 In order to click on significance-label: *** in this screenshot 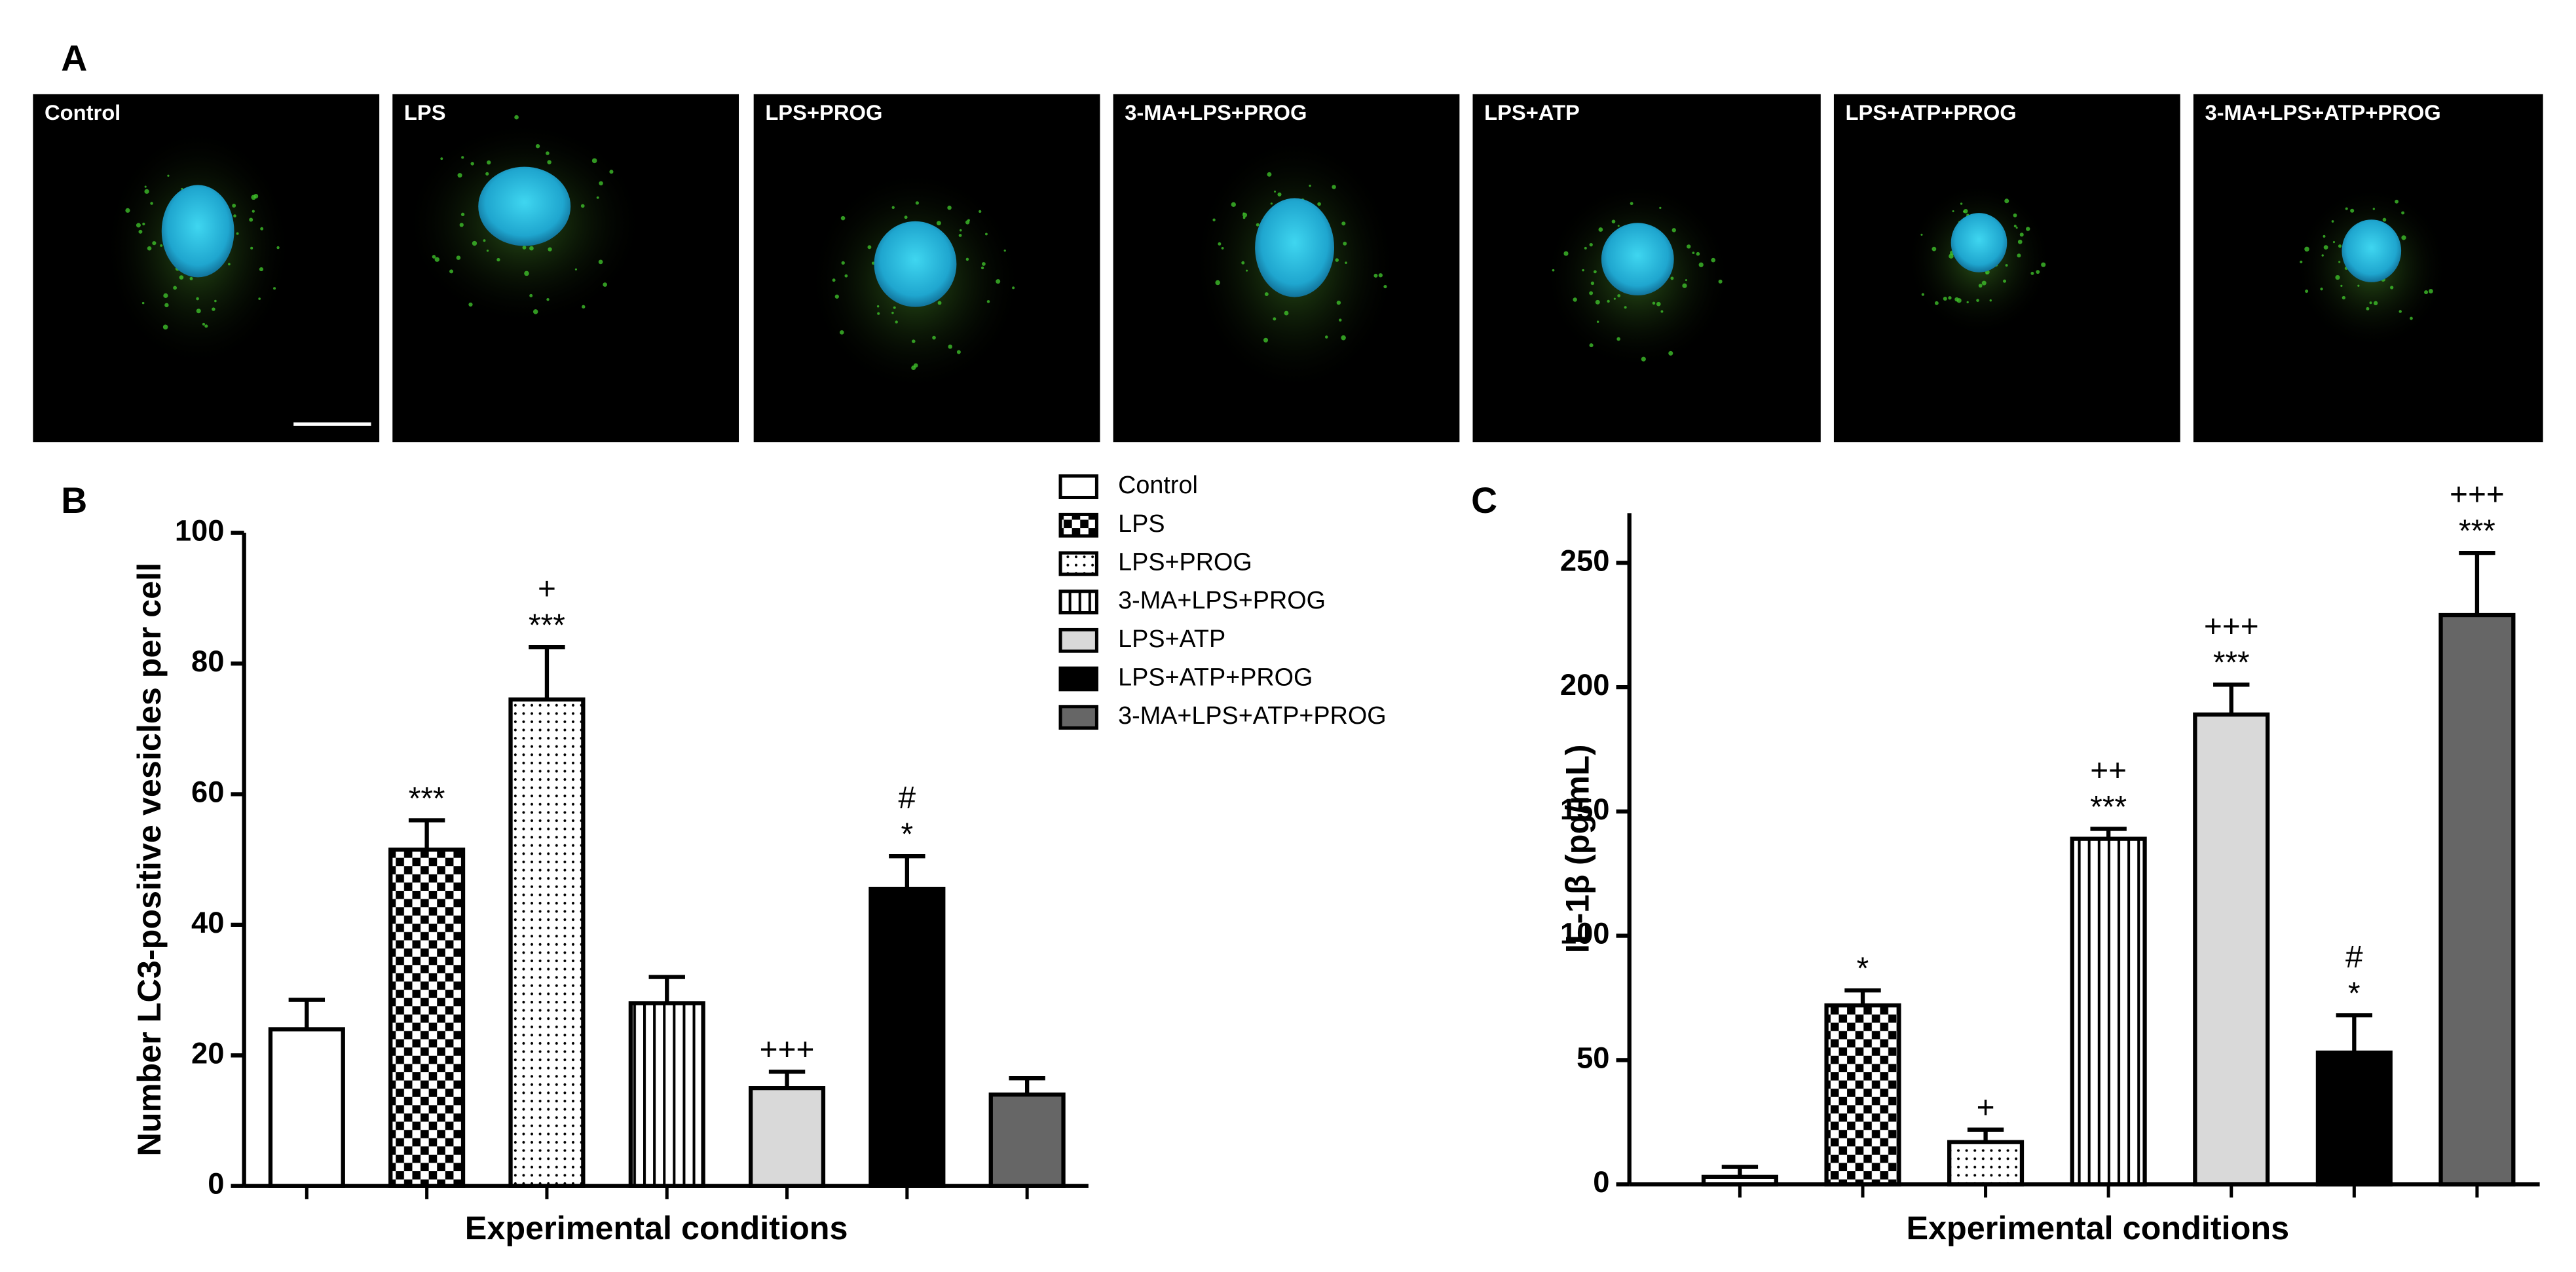, I will do `click(547, 625)`.